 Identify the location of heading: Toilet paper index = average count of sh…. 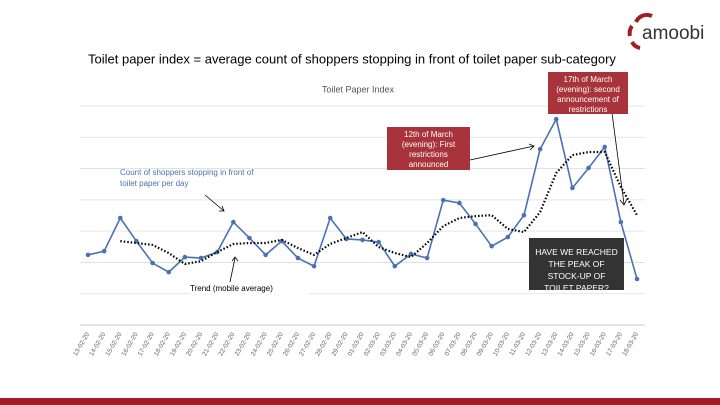
(352, 58).